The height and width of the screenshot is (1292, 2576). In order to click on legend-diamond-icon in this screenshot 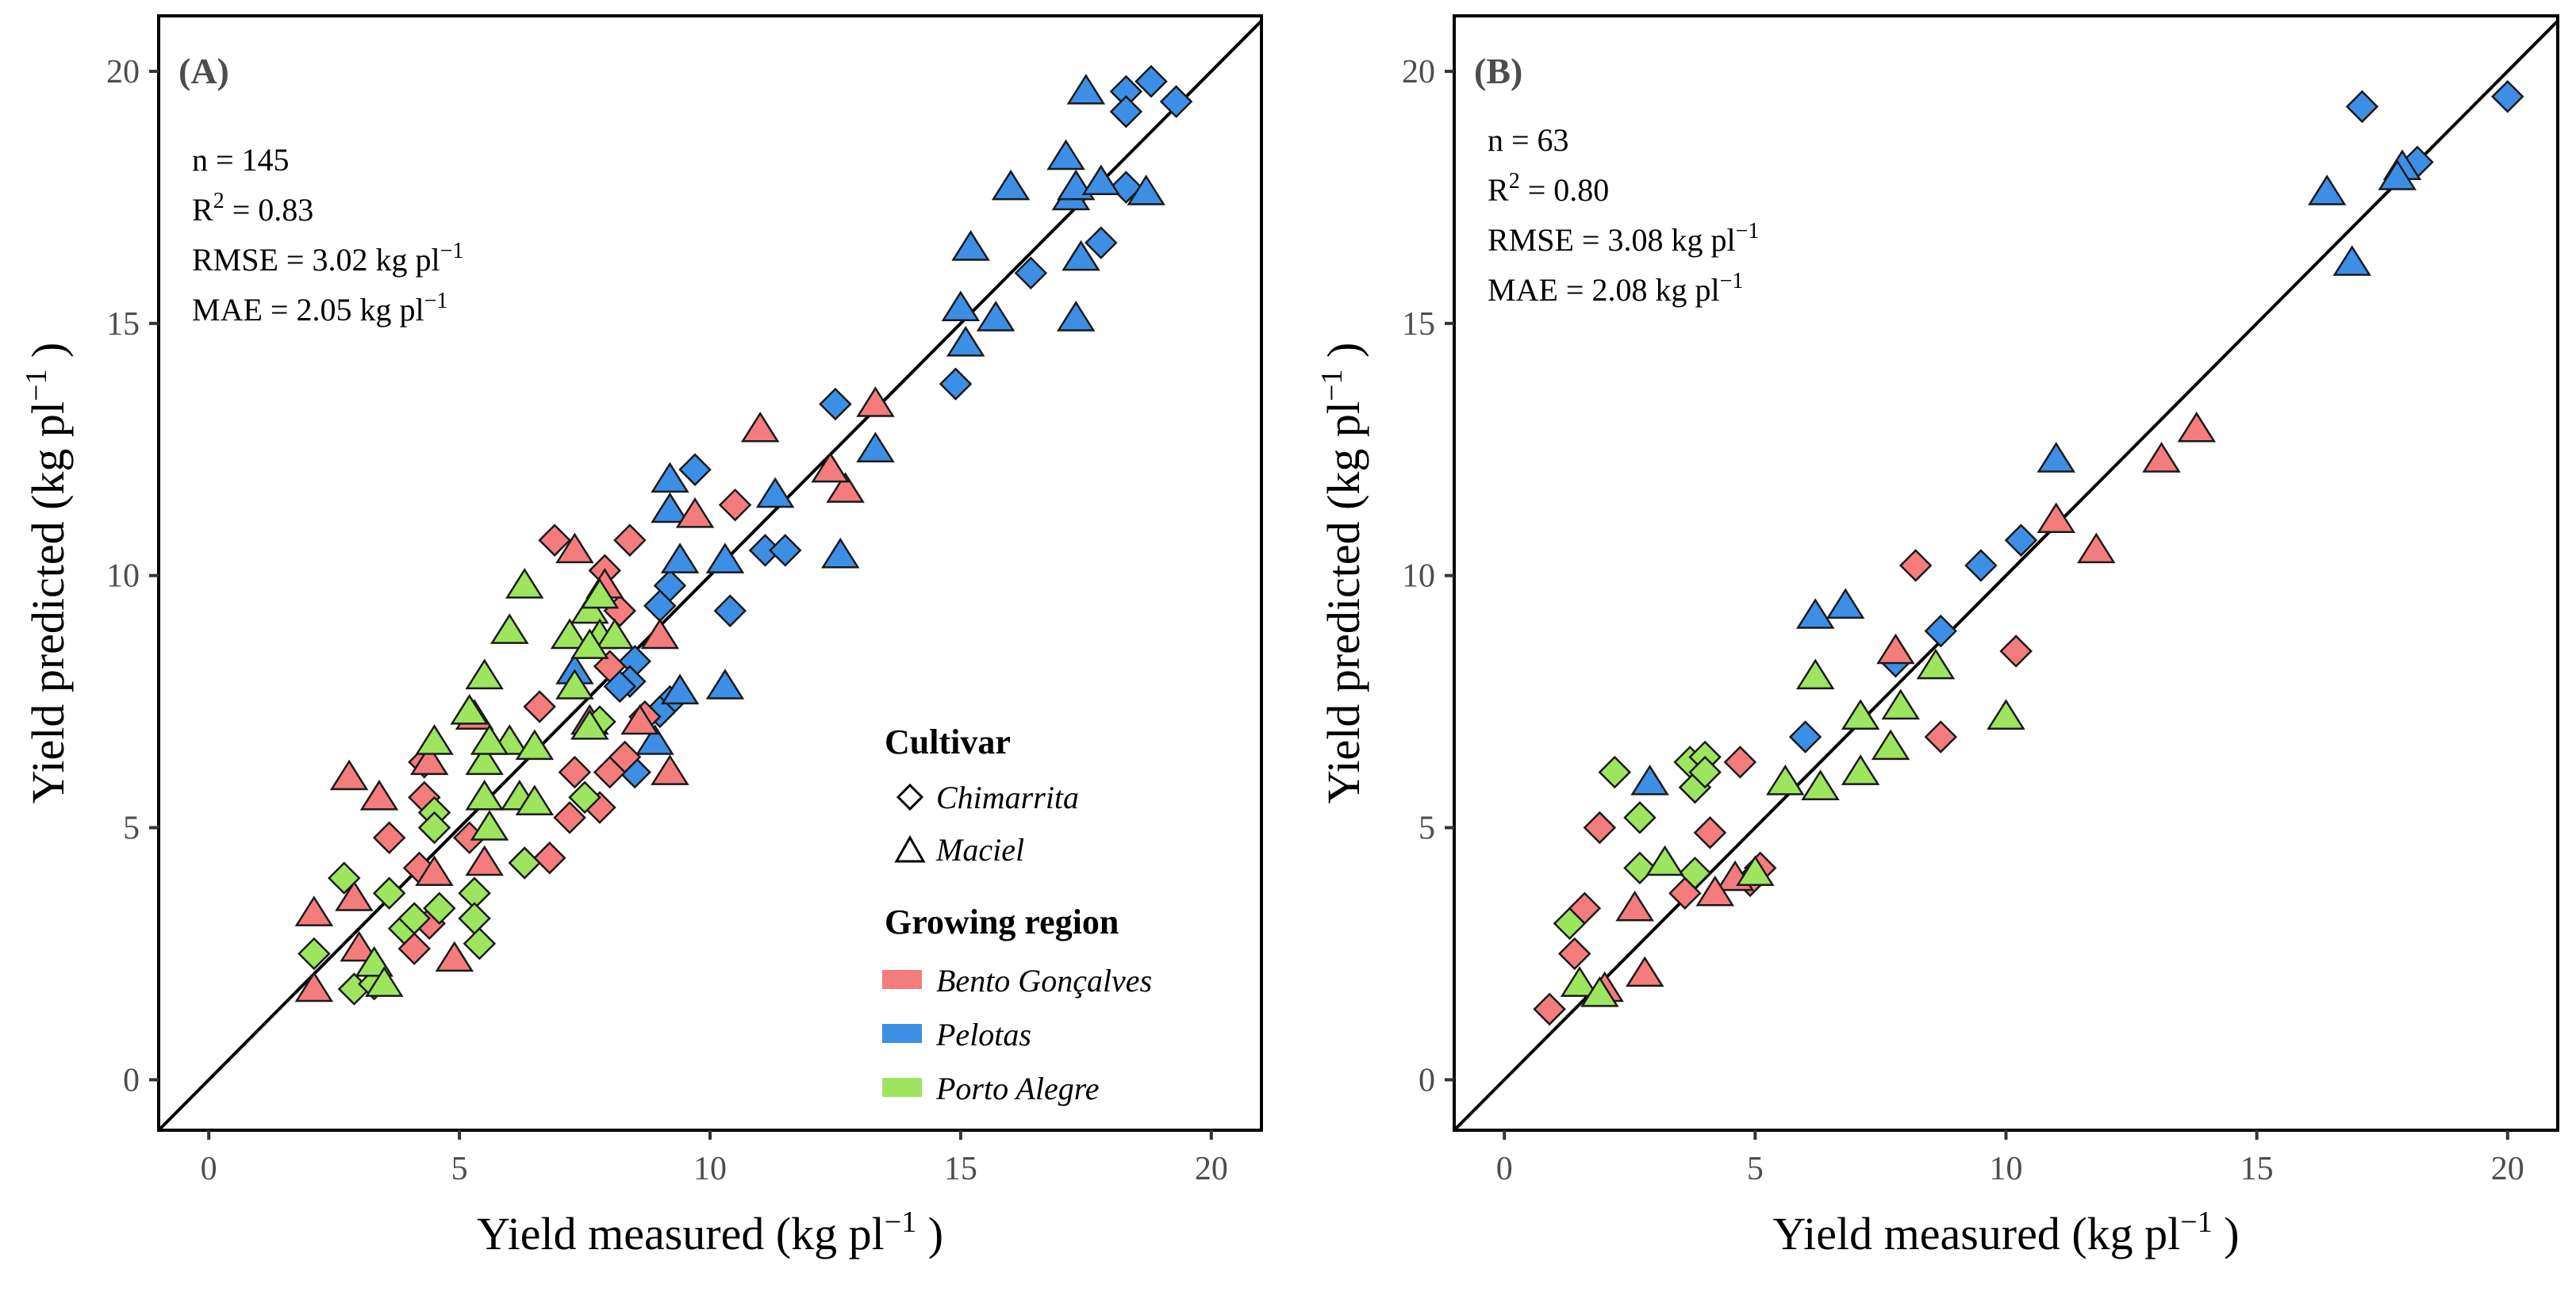, I will do `click(910, 797)`.